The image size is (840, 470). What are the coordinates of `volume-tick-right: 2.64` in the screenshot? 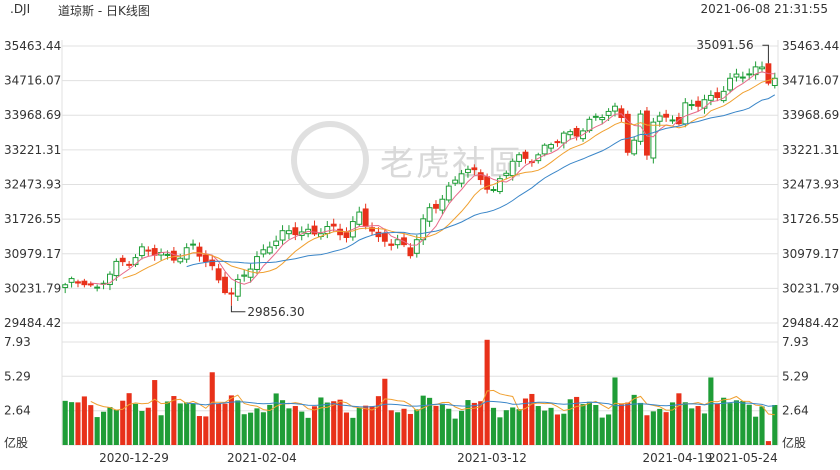 It's located at (795, 411).